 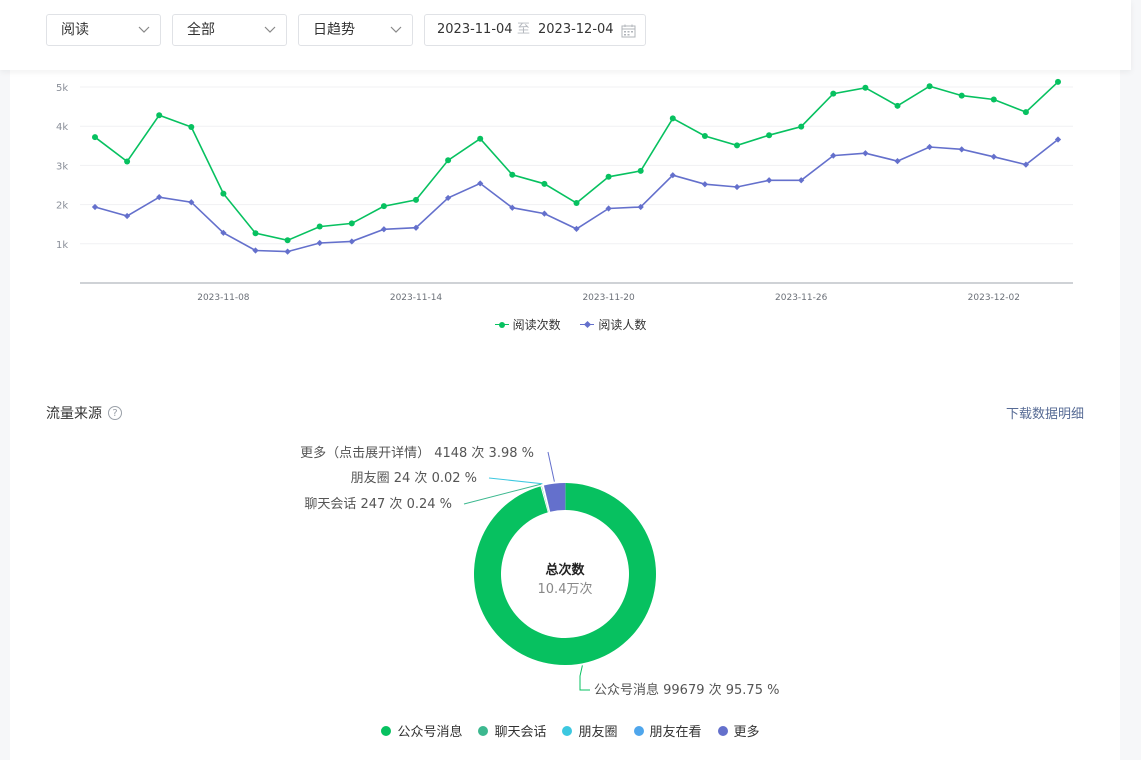 I want to click on donut-legend: 公众号消息 聊天会话 朋友圈 朋友在看 更多, so click(x=570, y=730).